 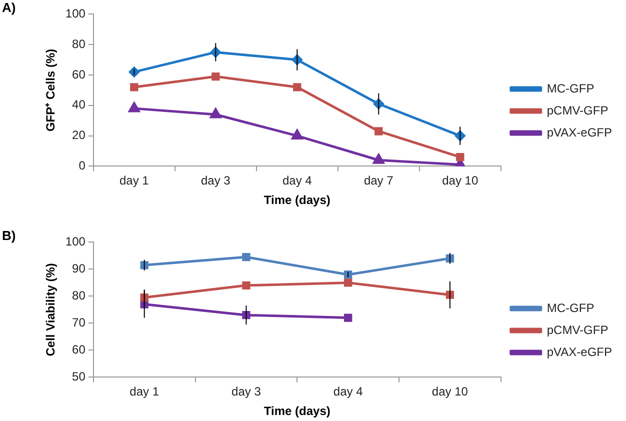 I want to click on text: B), so click(x=9, y=235).